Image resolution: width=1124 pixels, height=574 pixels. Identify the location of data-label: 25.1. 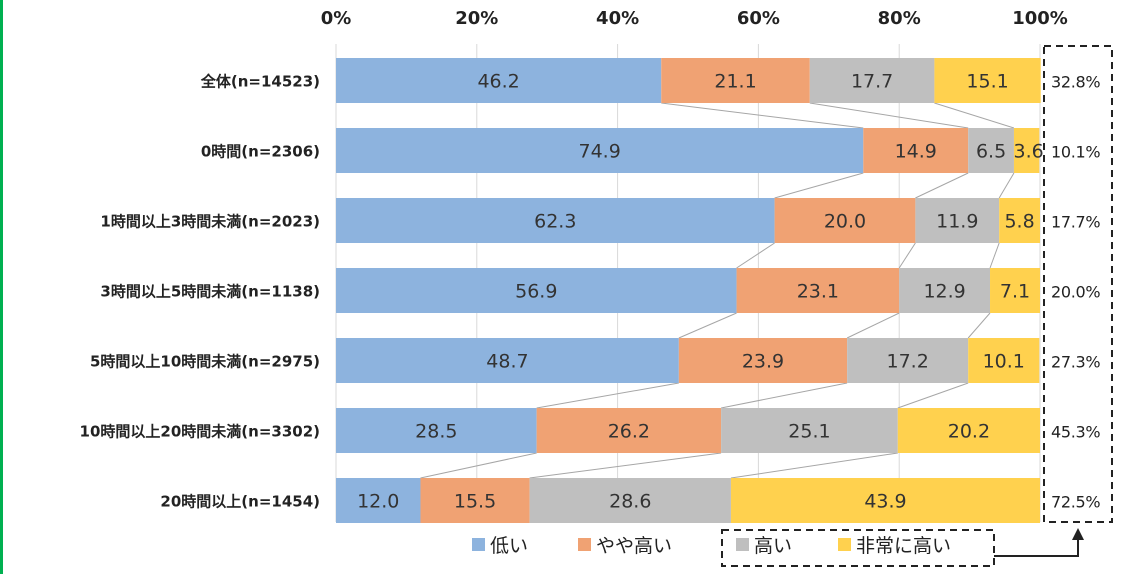
(809, 432).